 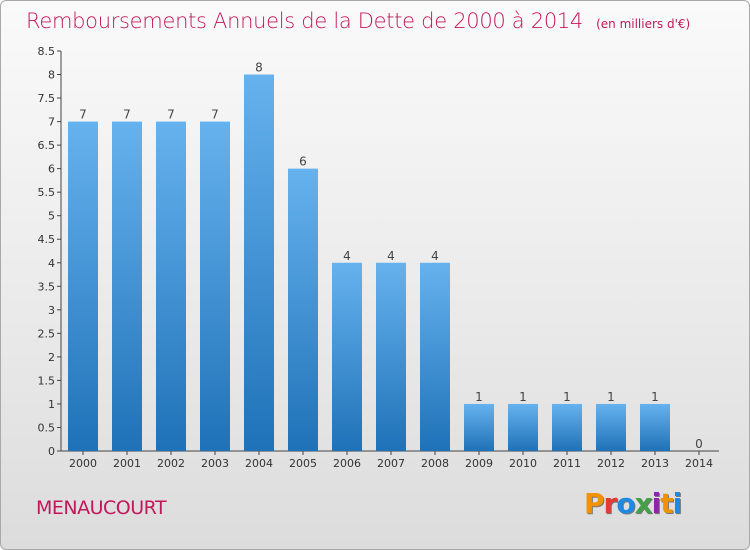 What do you see at coordinates (51, 75) in the screenshot?
I see `y-tick-label: 8` at bounding box center [51, 75].